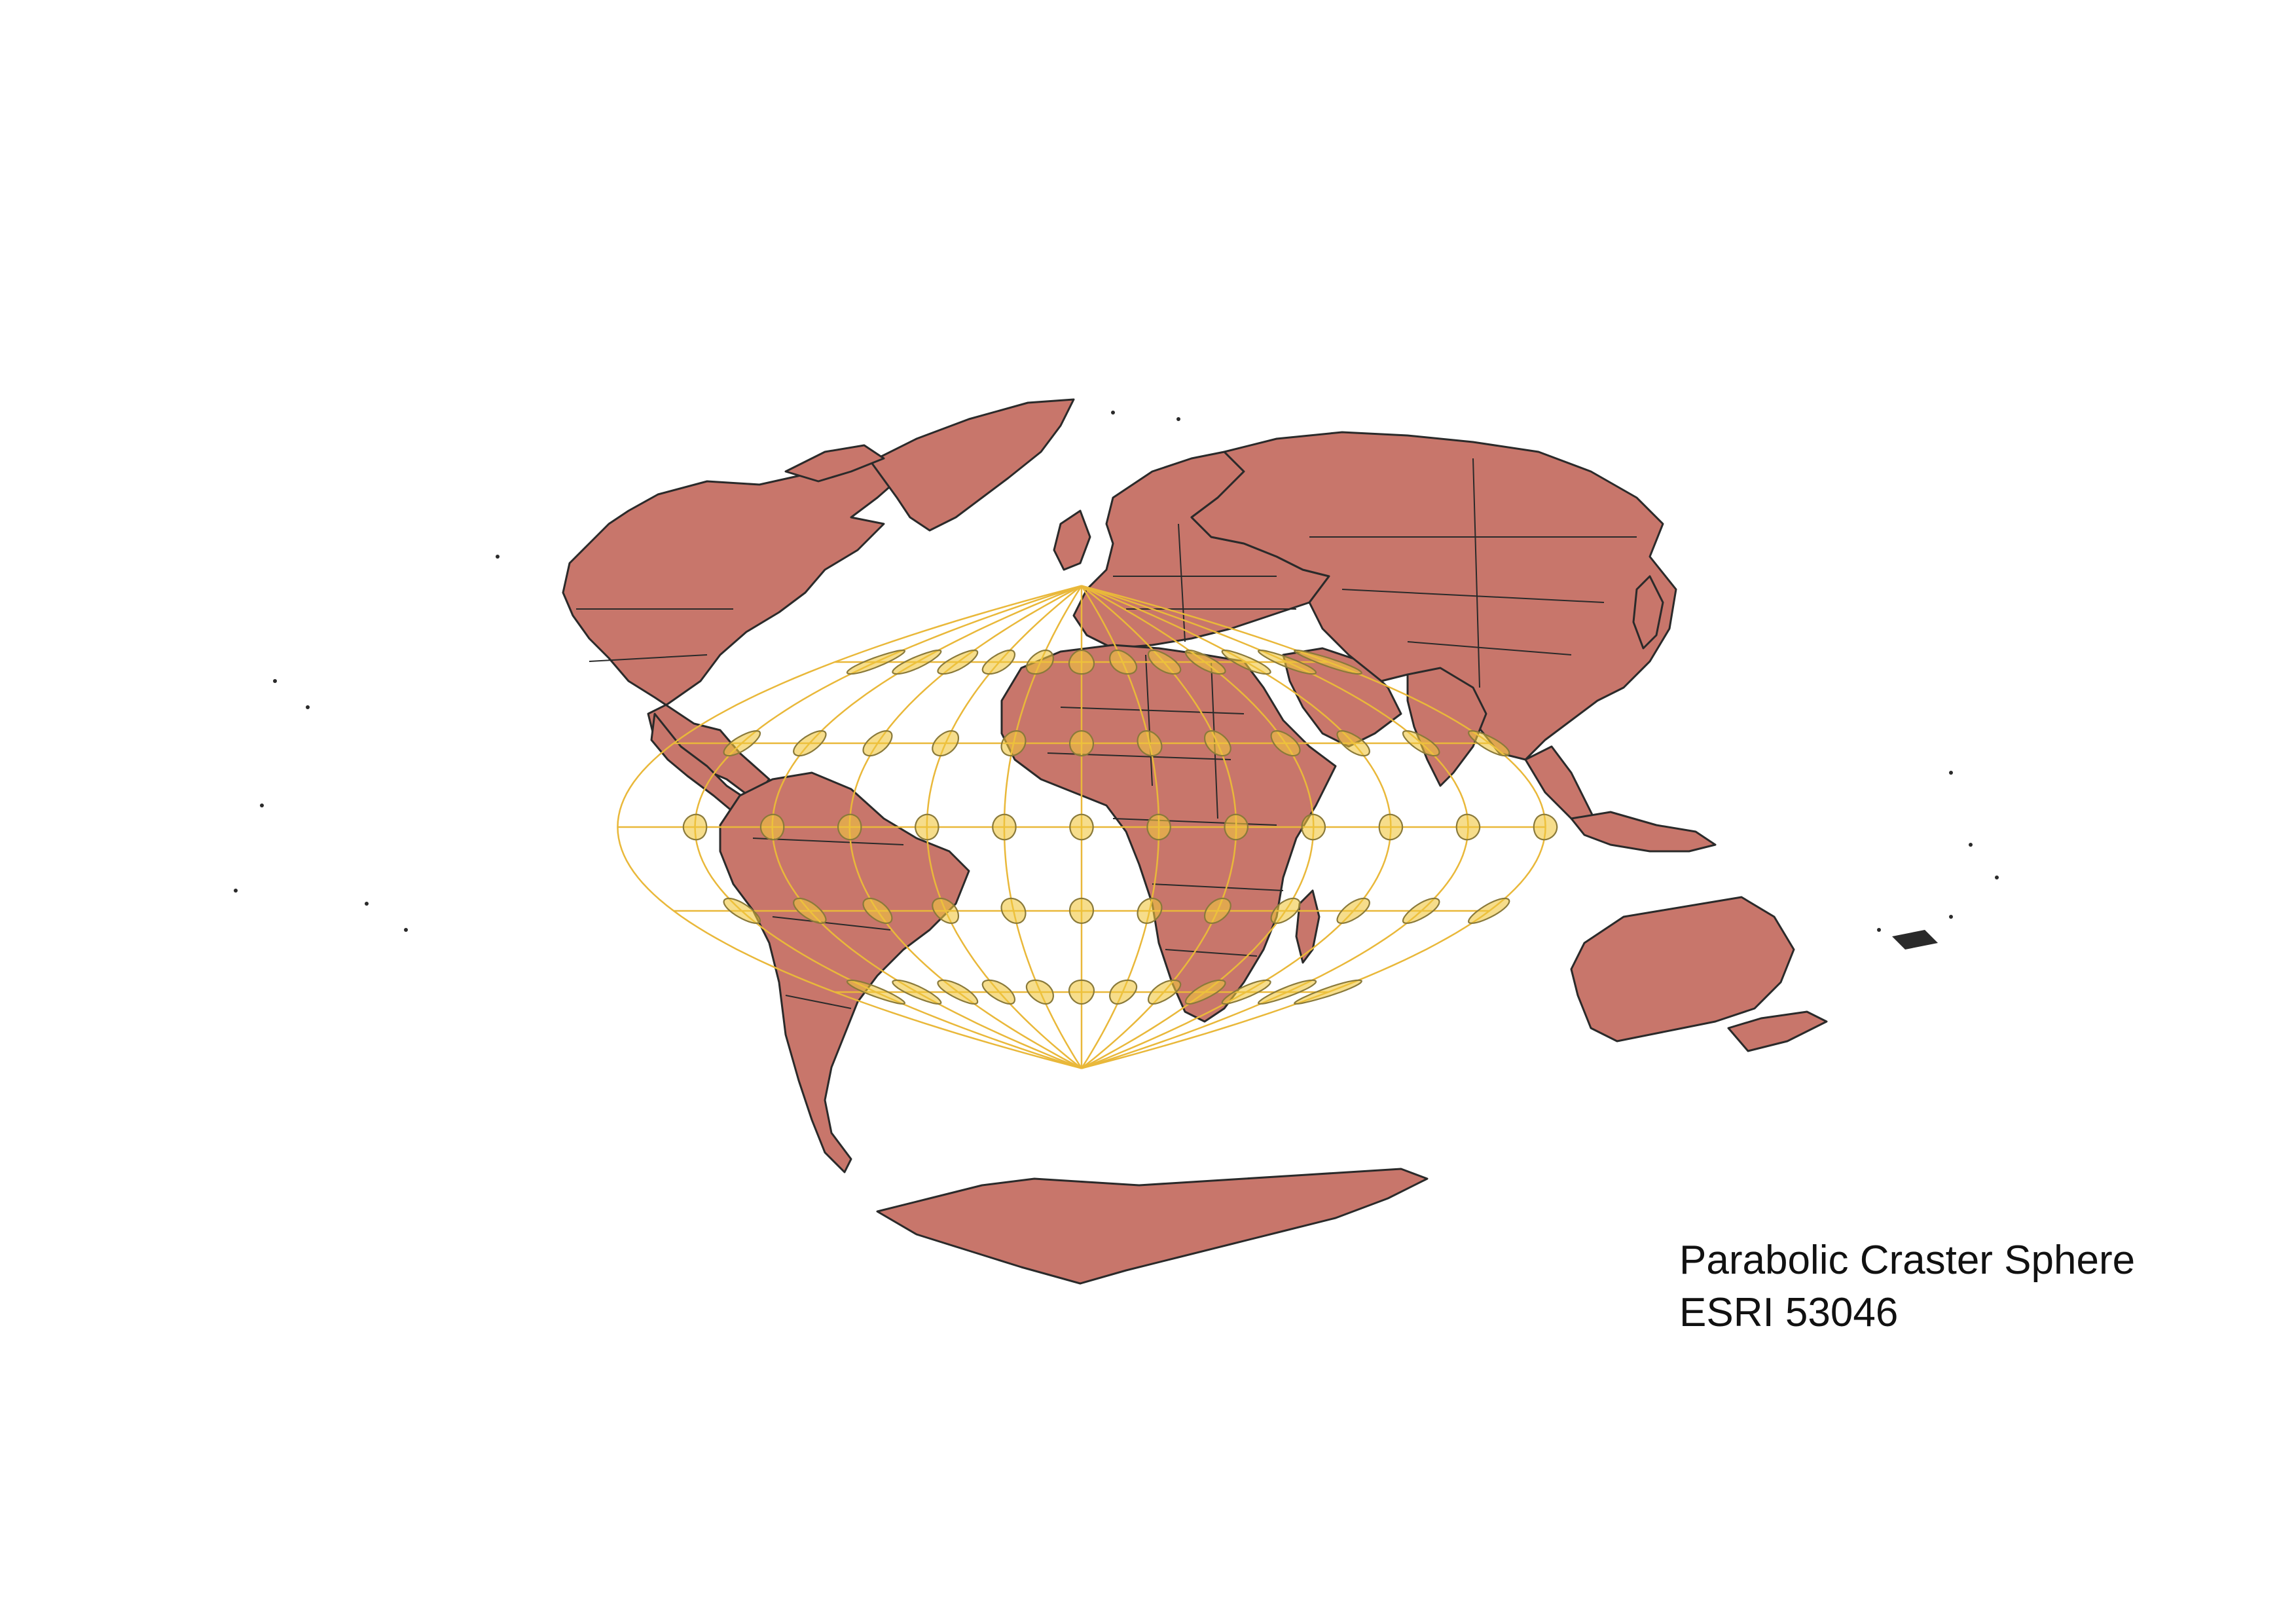 Image resolution: width=2296 pixels, height=1624 pixels. Describe the element at coordinates (1152, 1226) in the screenshot. I see `antarctica` at that location.